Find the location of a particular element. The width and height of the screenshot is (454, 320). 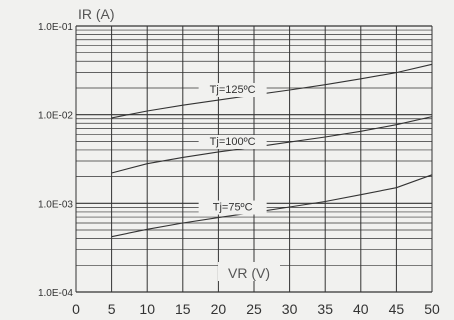

x-tick-labels: 0 5 10 15 20 25 30 35 40 45 50 is located at coordinates (256, 309).